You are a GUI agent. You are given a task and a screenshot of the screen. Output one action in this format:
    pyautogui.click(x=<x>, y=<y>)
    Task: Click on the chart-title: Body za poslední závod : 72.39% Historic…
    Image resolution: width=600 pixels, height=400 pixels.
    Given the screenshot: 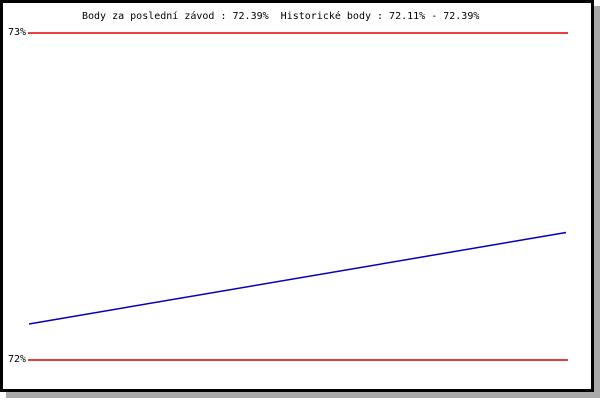 What is the action you would take?
    pyautogui.click(x=281, y=16)
    